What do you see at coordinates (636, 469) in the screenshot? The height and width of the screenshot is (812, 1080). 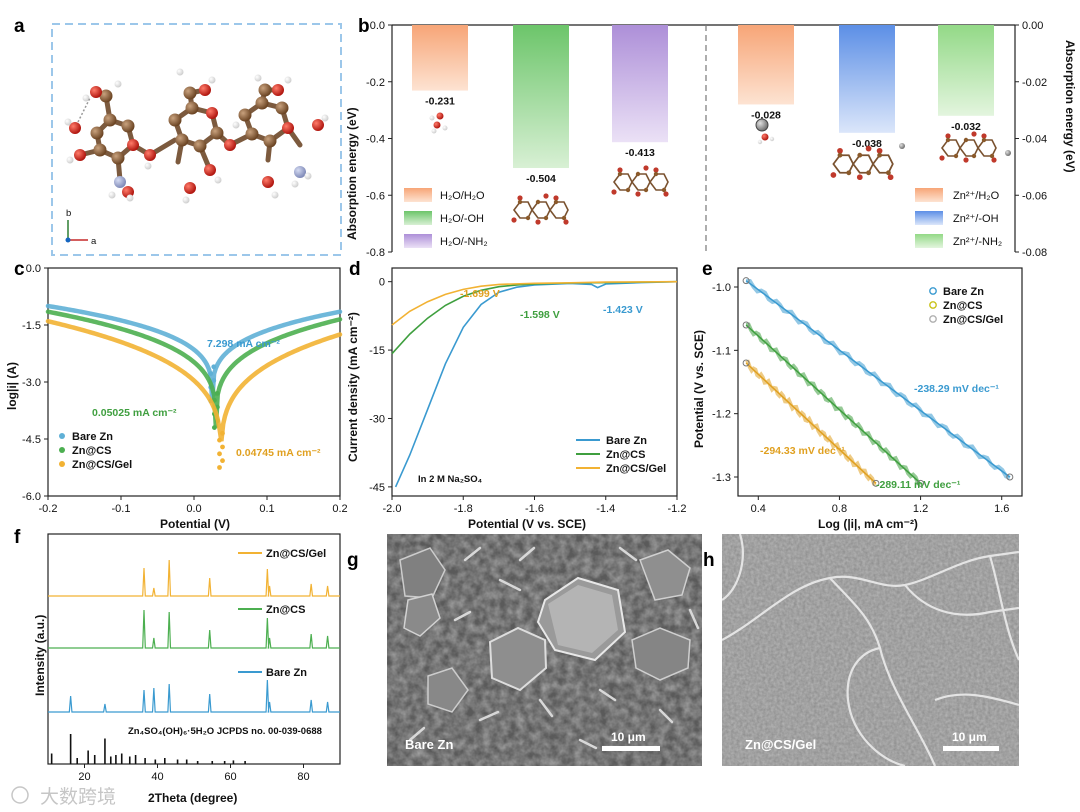 I see `d-legend-label: Zn@CS/Gel` at bounding box center [636, 469].